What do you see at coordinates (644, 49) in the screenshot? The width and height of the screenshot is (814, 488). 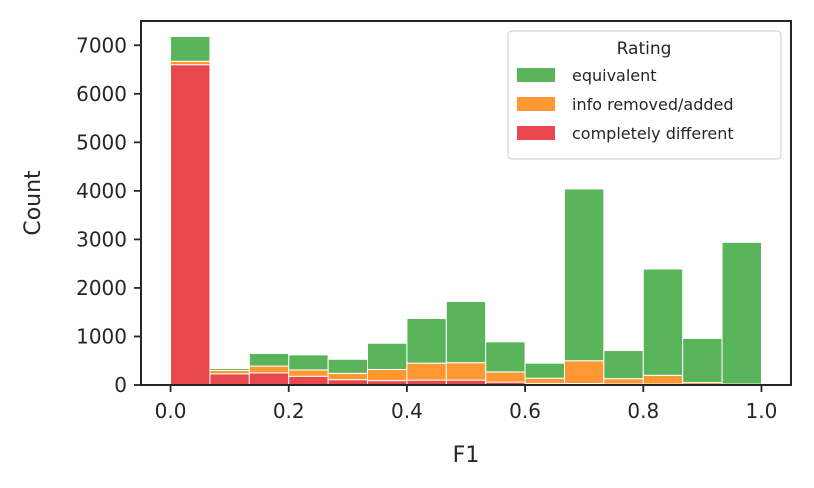 I see `legend-title: Rating` at bounding box center [644, 49].